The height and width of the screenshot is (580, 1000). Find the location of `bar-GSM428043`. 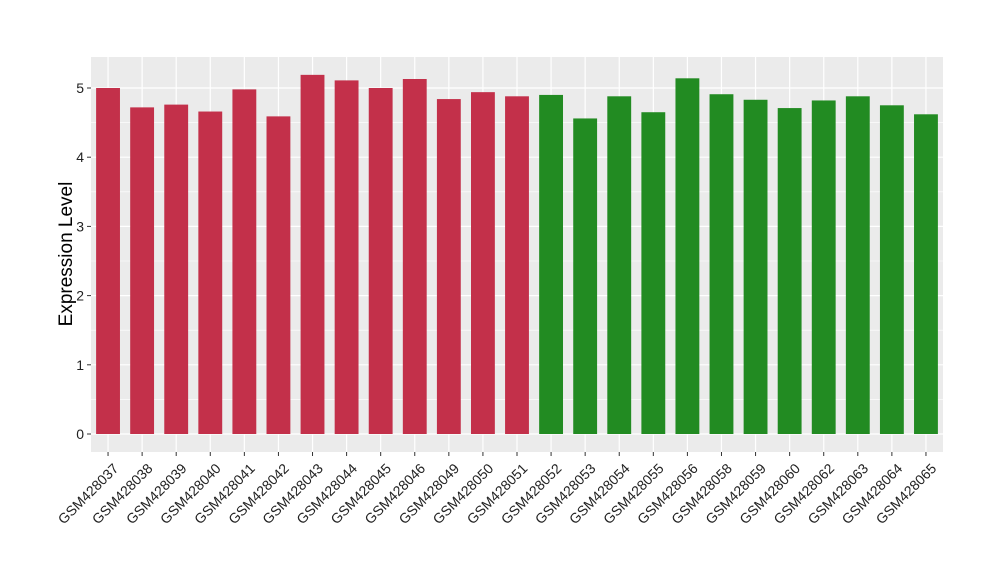

bar-GSM428043 is located at coordinates (312, 254).